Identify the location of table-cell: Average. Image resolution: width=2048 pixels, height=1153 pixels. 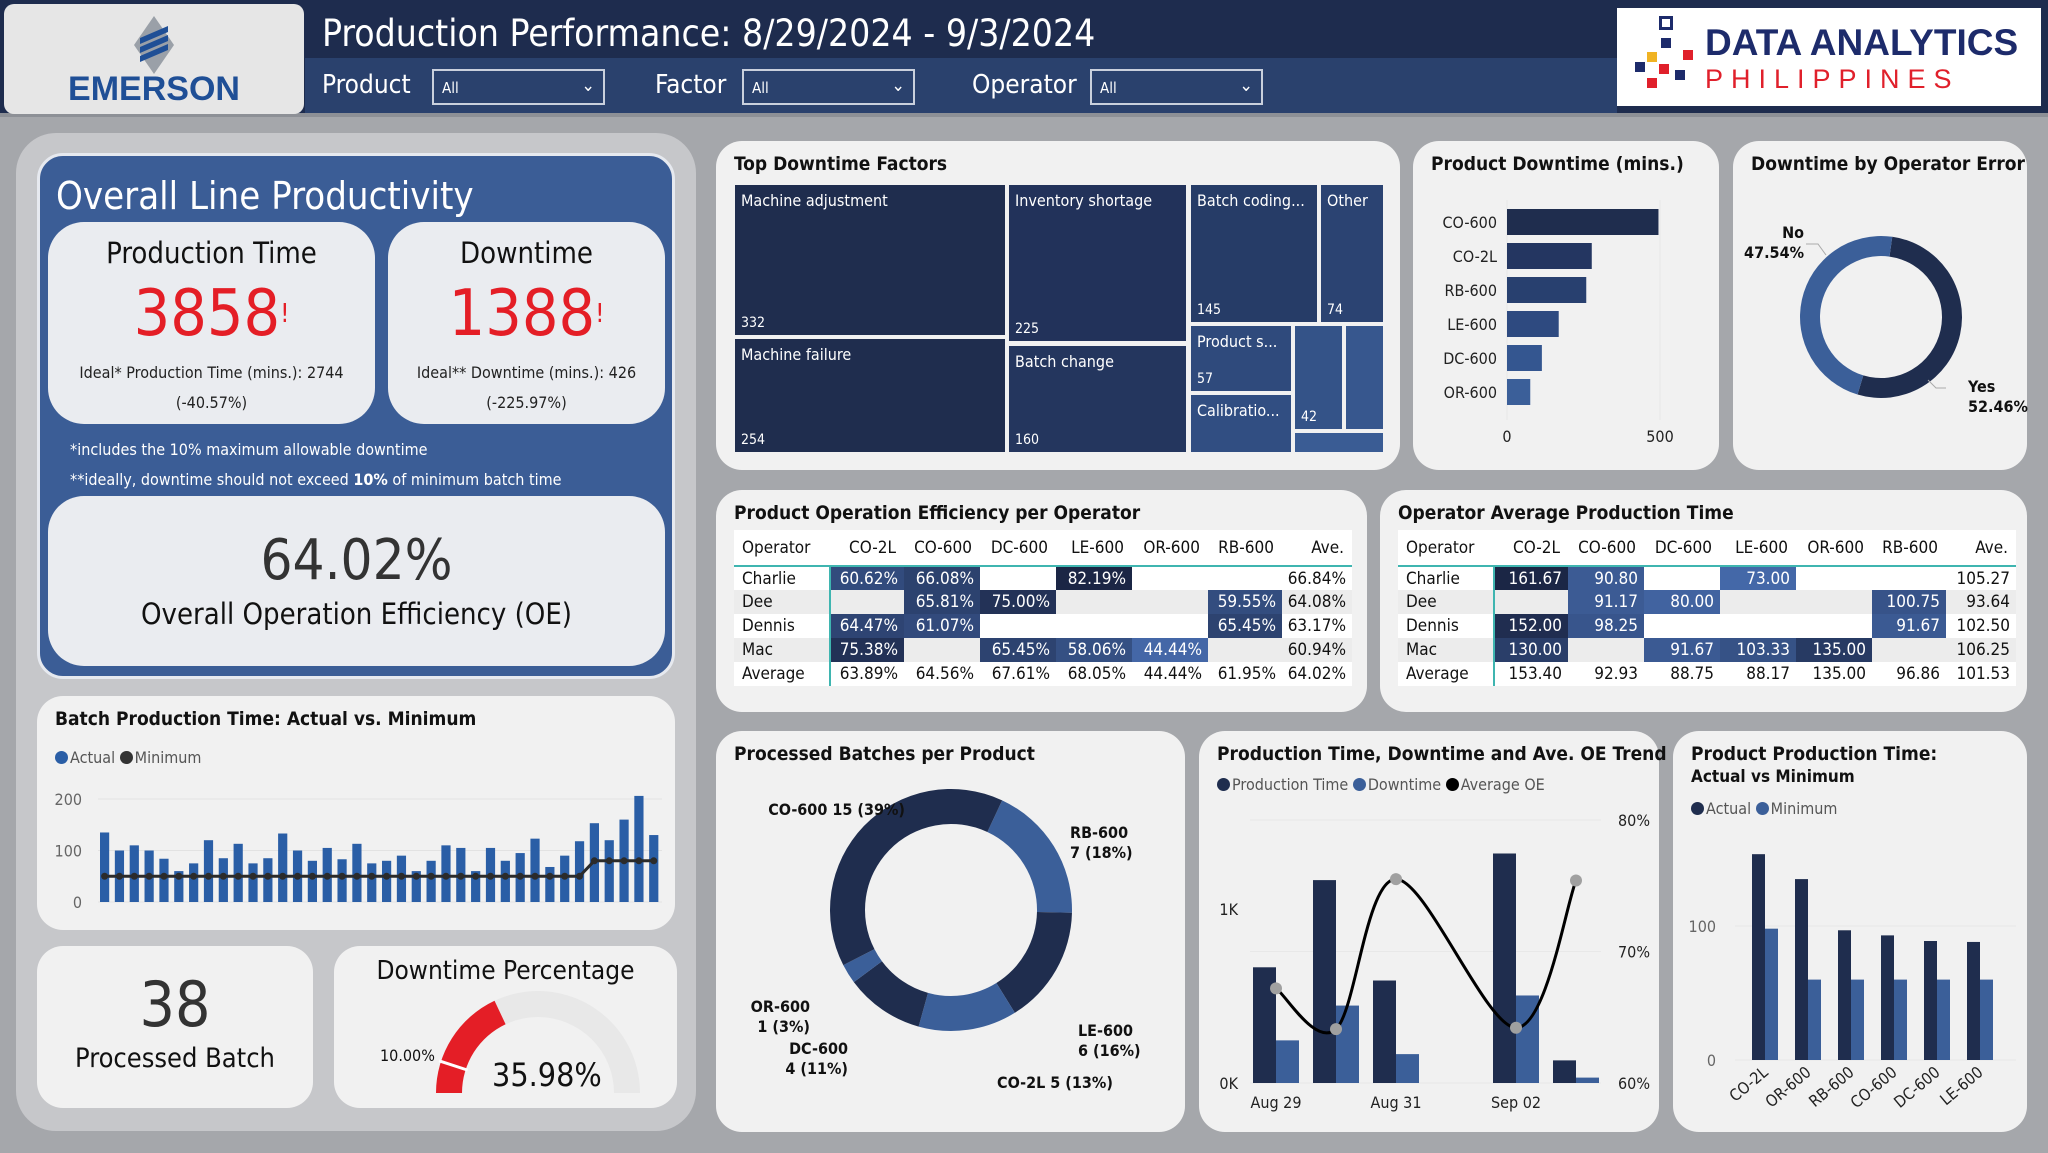
(1446, 674).